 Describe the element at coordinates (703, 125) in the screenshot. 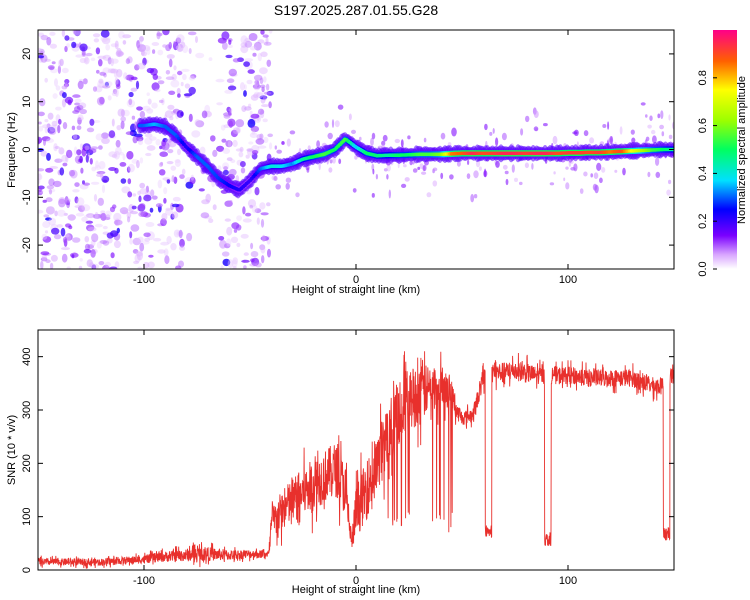

I see `colorbar-tick-label: 0.6` at that location.